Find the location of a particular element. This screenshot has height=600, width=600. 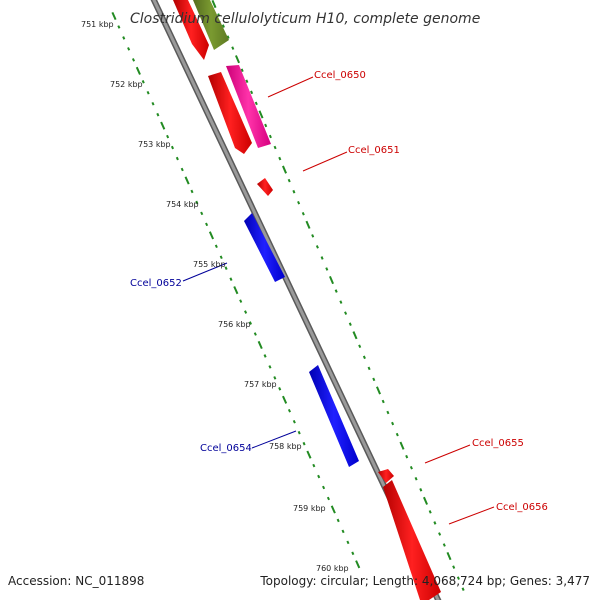

gene-label-ccel-0650: Ccel_0650 is located at coordinates (340, 75).